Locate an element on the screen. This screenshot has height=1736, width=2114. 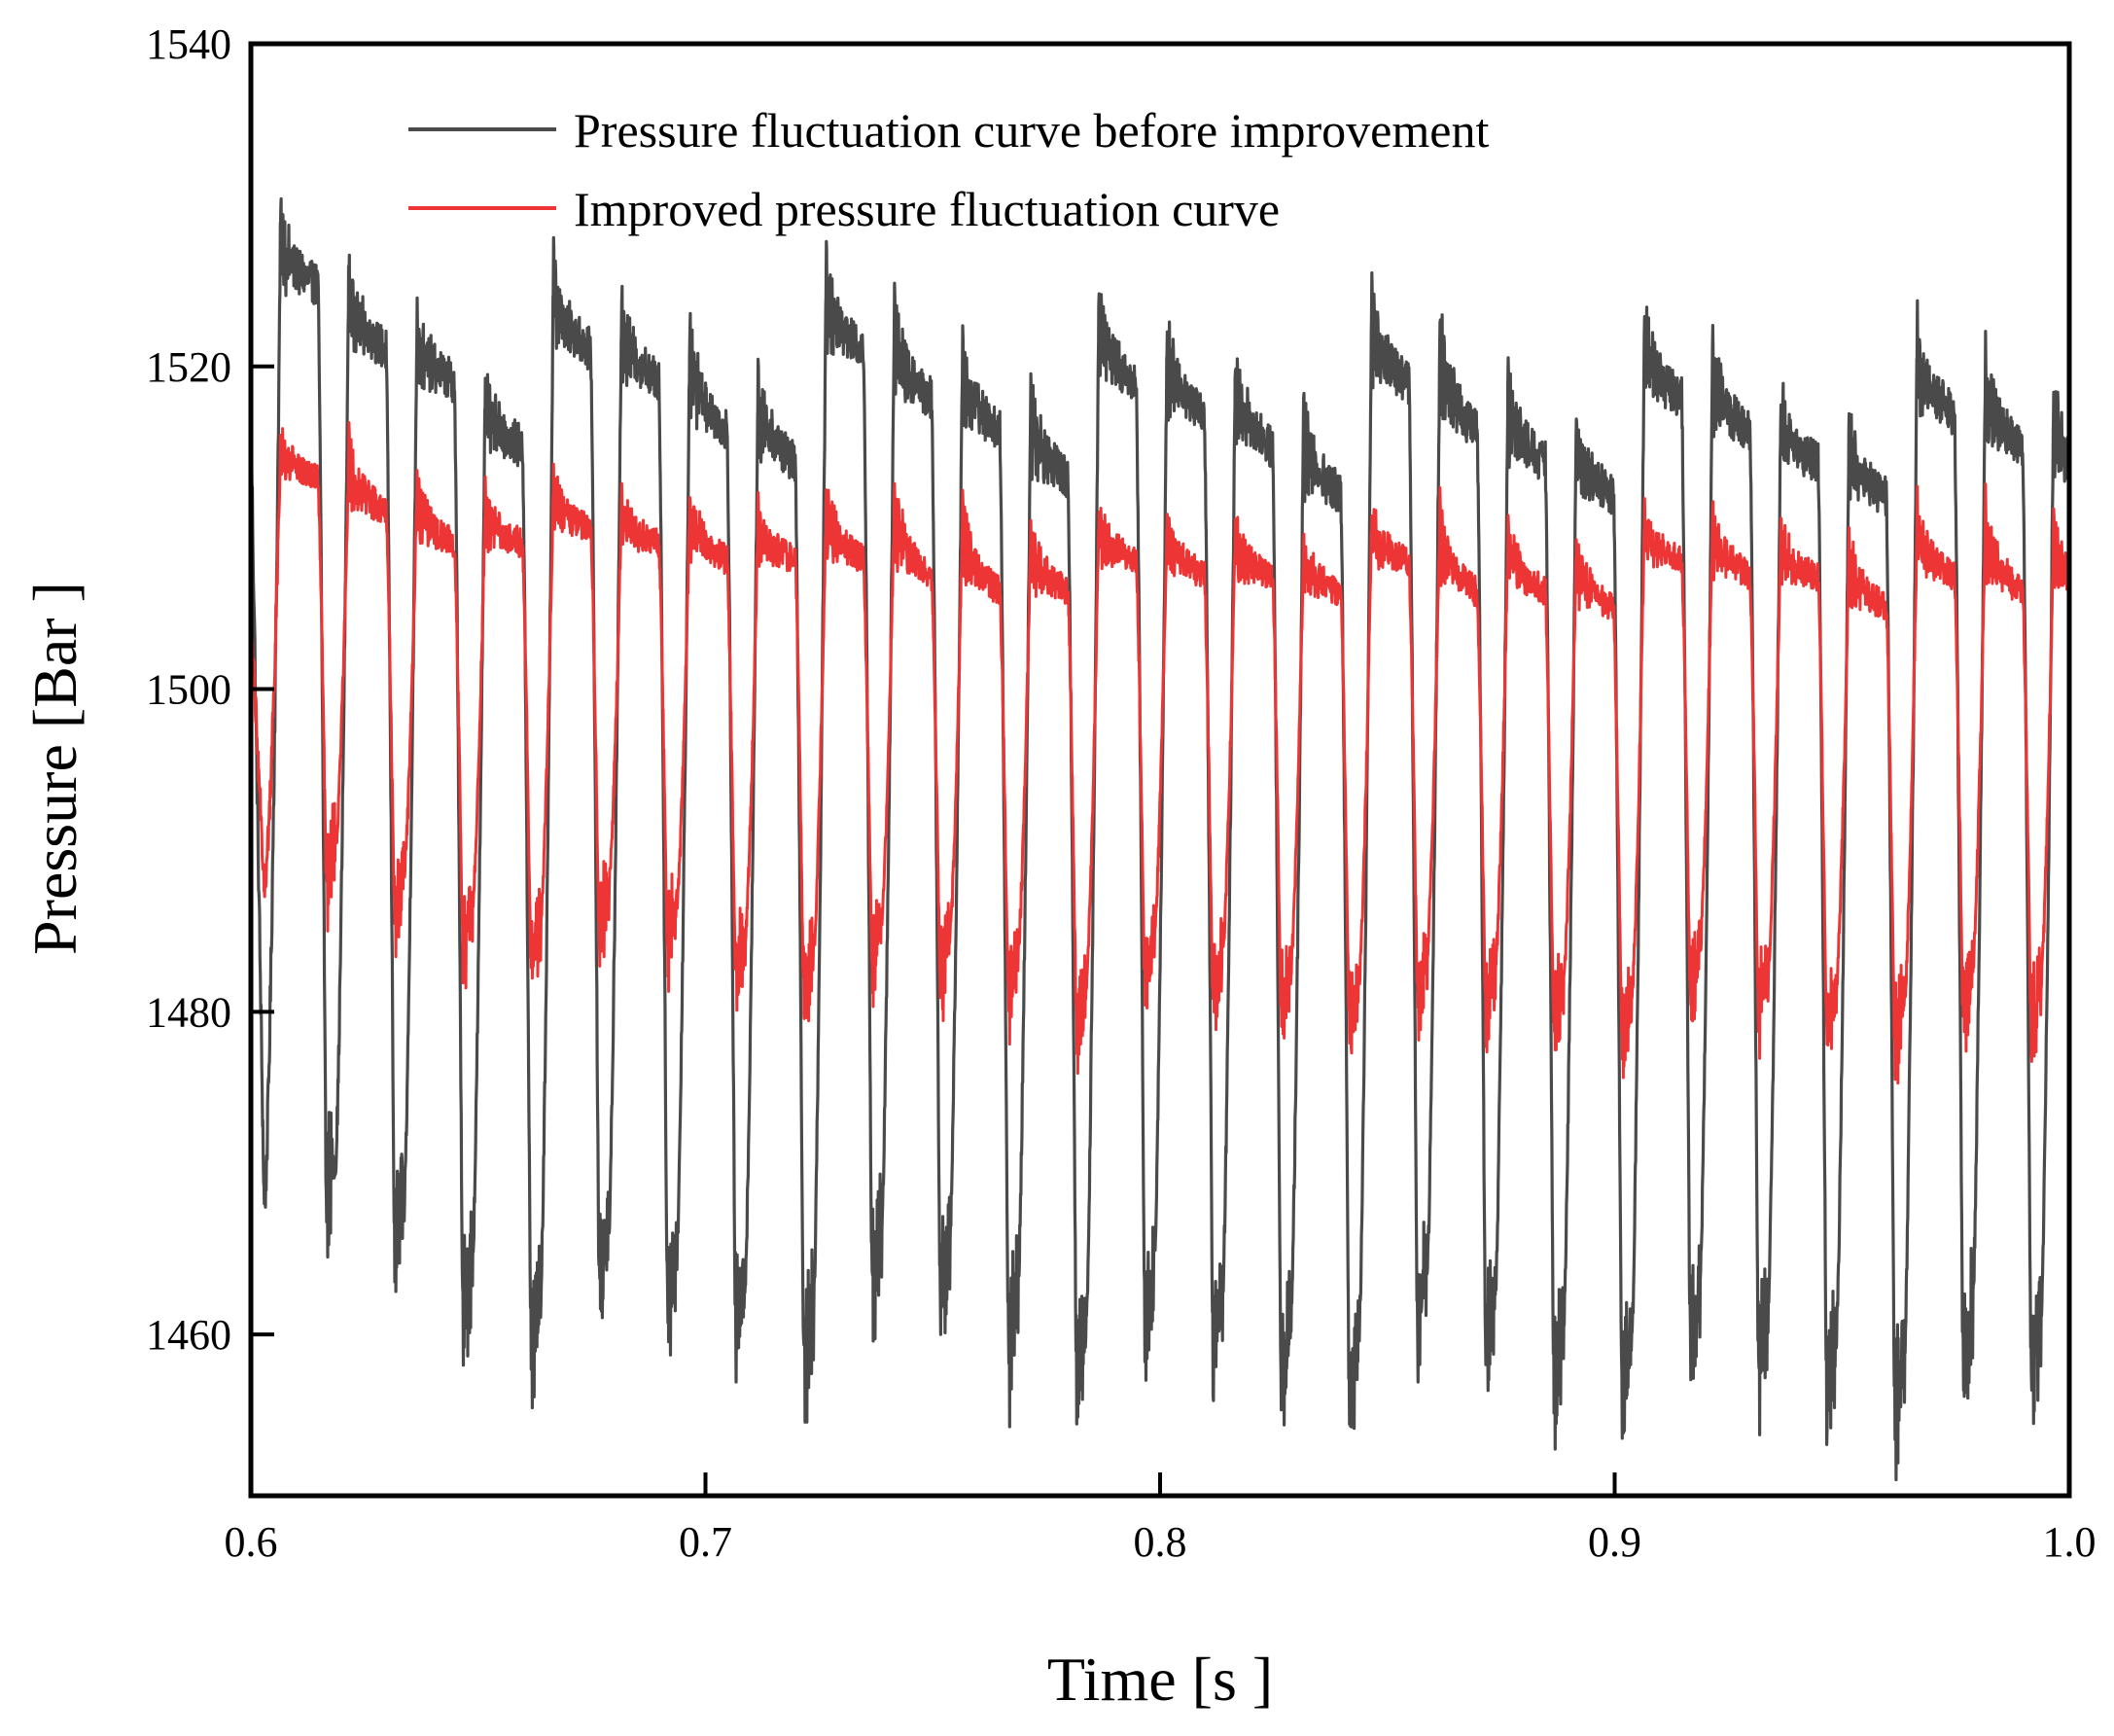
x-tick-label: 0.6 is located at coordinates (251, 1542).